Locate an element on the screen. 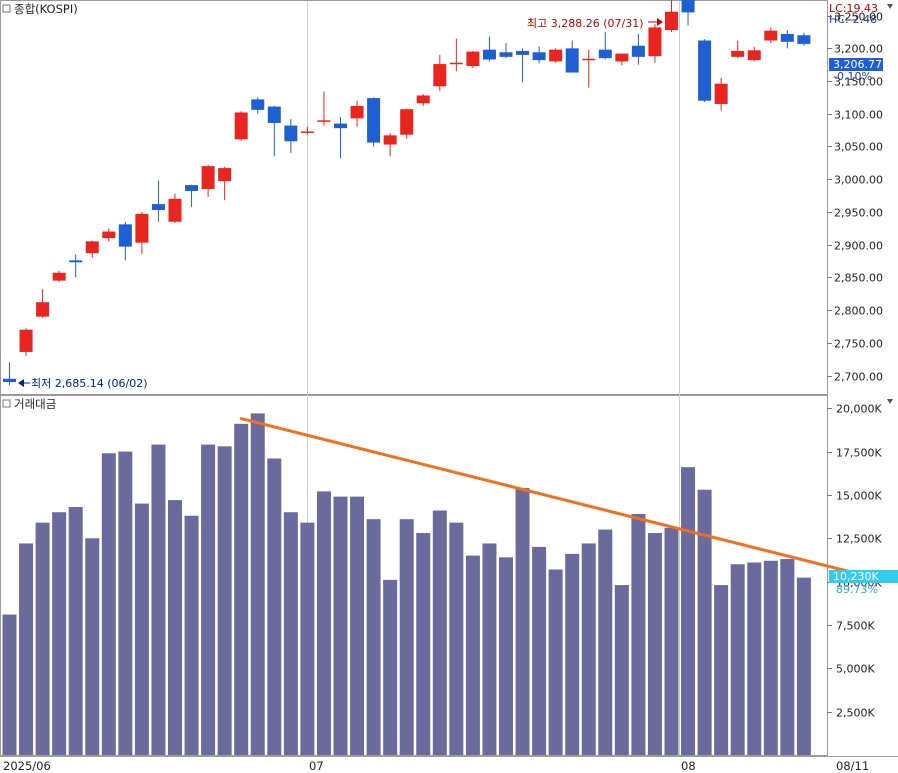 The height and width of the screenshot is (773, 898). volume-panel-header: 거래대금 is located at coordinates (29, 404).